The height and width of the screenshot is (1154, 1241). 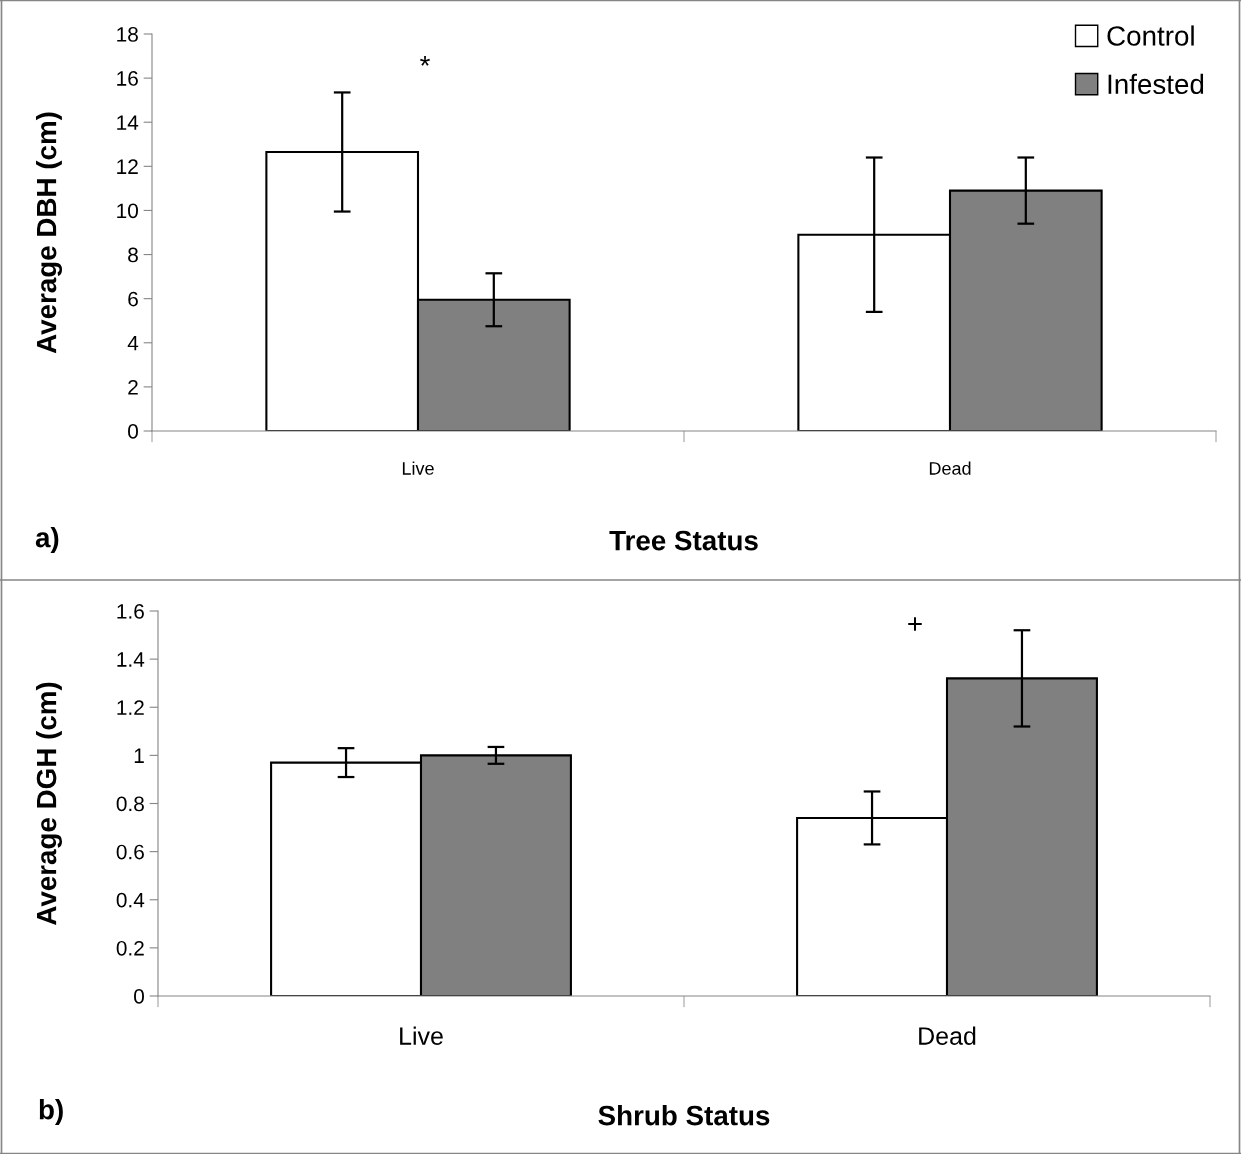 I want to click on y-tick-label: 10, so click(x=127, y=211).